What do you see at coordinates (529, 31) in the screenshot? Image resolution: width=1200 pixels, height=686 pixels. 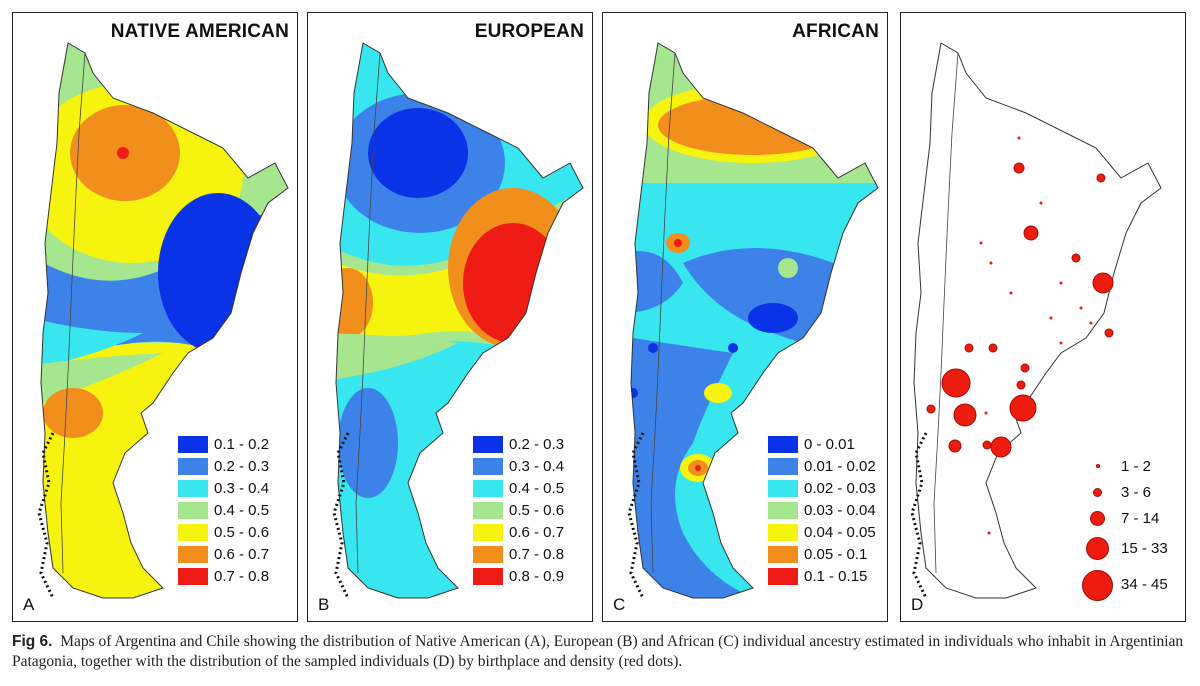 I see `panel-title: EUROPEAN` at bounding box center [529, 31].